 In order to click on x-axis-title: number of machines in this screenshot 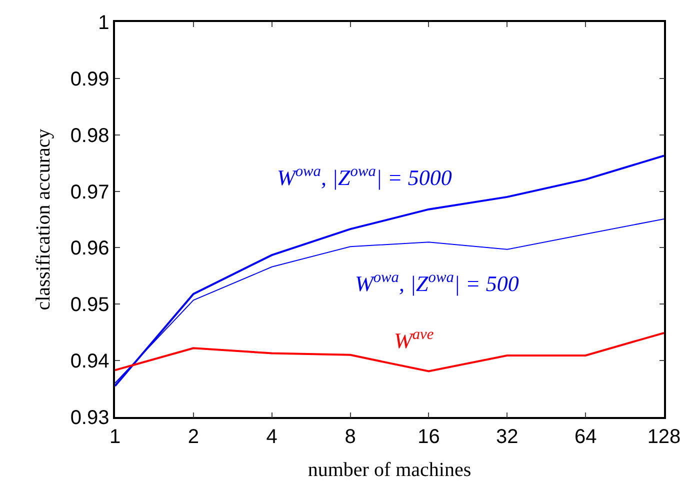, I will do `click(390, 469)`.